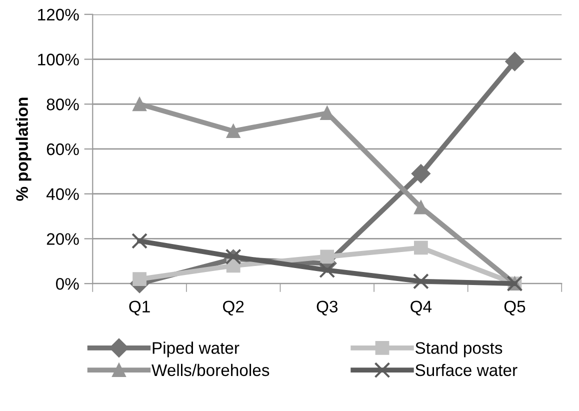 The image size is (579, 411). Describe the element at coordinates (421, 308) in the screenshot. I see `x-tick-label: Q4` at that location.